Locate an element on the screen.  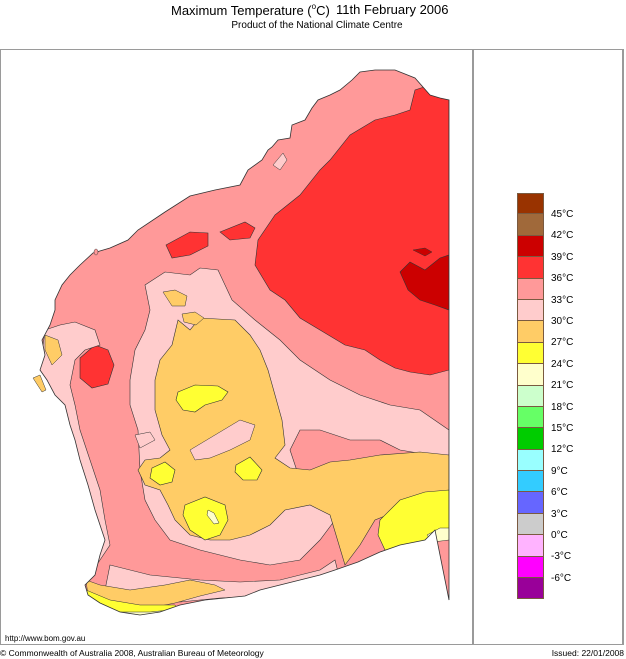
legend-label: -3°C is located at coordinates (561, 556).